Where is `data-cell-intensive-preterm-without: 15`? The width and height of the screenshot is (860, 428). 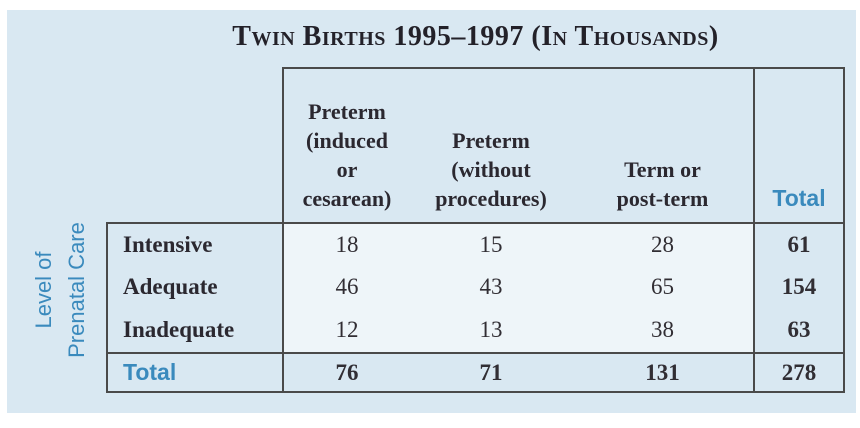
data-cell-intensive-preterm-without: 15 is located at coordinates (491, 243).